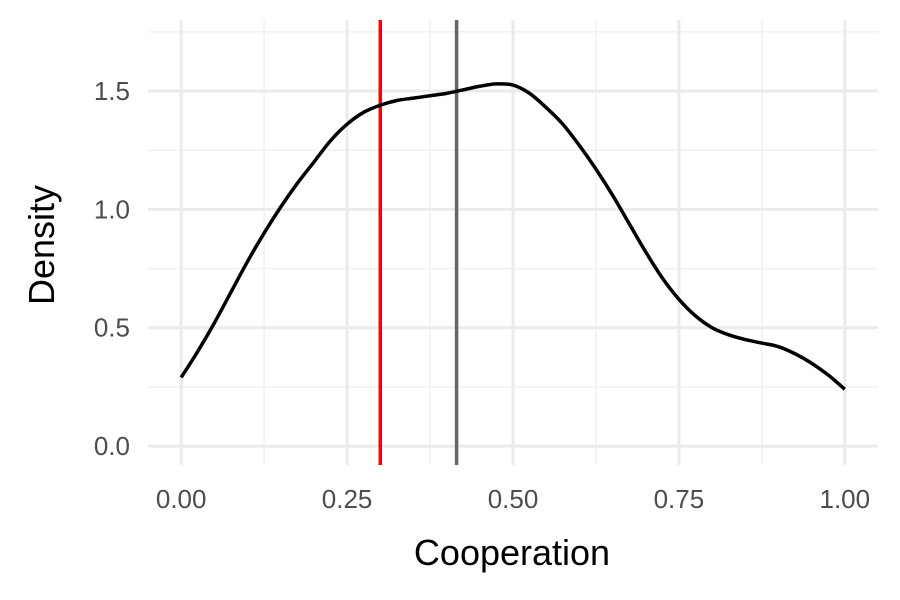  I want to click on x-axis-title: Cooperation, so click(512, 552).